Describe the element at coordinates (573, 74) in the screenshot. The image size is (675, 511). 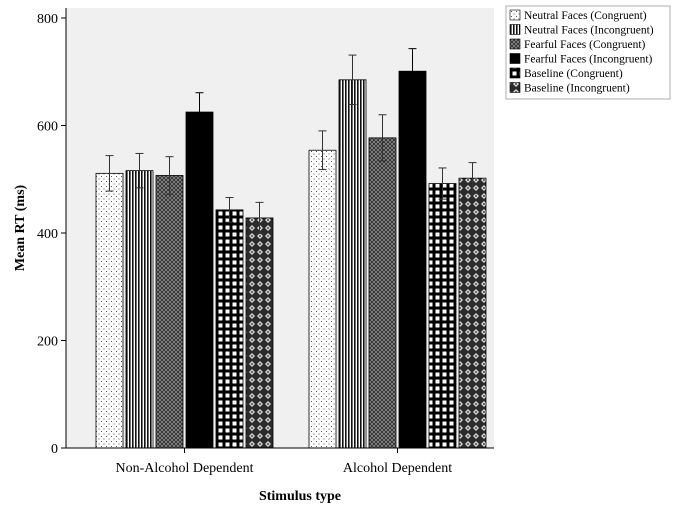
I see `legend-label: Baseline (Congruent)` at that location.